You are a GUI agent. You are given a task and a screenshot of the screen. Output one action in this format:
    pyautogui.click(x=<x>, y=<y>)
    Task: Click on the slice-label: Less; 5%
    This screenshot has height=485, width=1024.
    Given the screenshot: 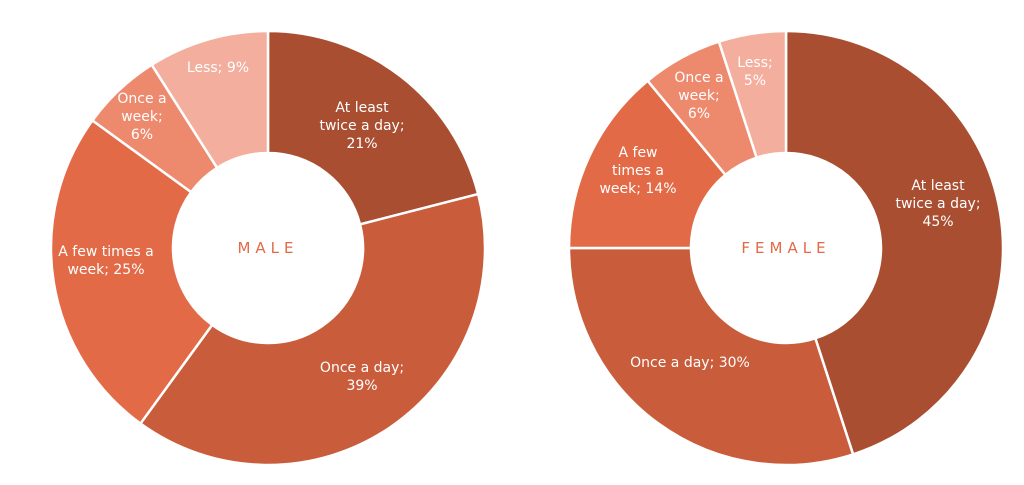 What is the action you would take?
    pyautogui.click(x=754, y=72)
    